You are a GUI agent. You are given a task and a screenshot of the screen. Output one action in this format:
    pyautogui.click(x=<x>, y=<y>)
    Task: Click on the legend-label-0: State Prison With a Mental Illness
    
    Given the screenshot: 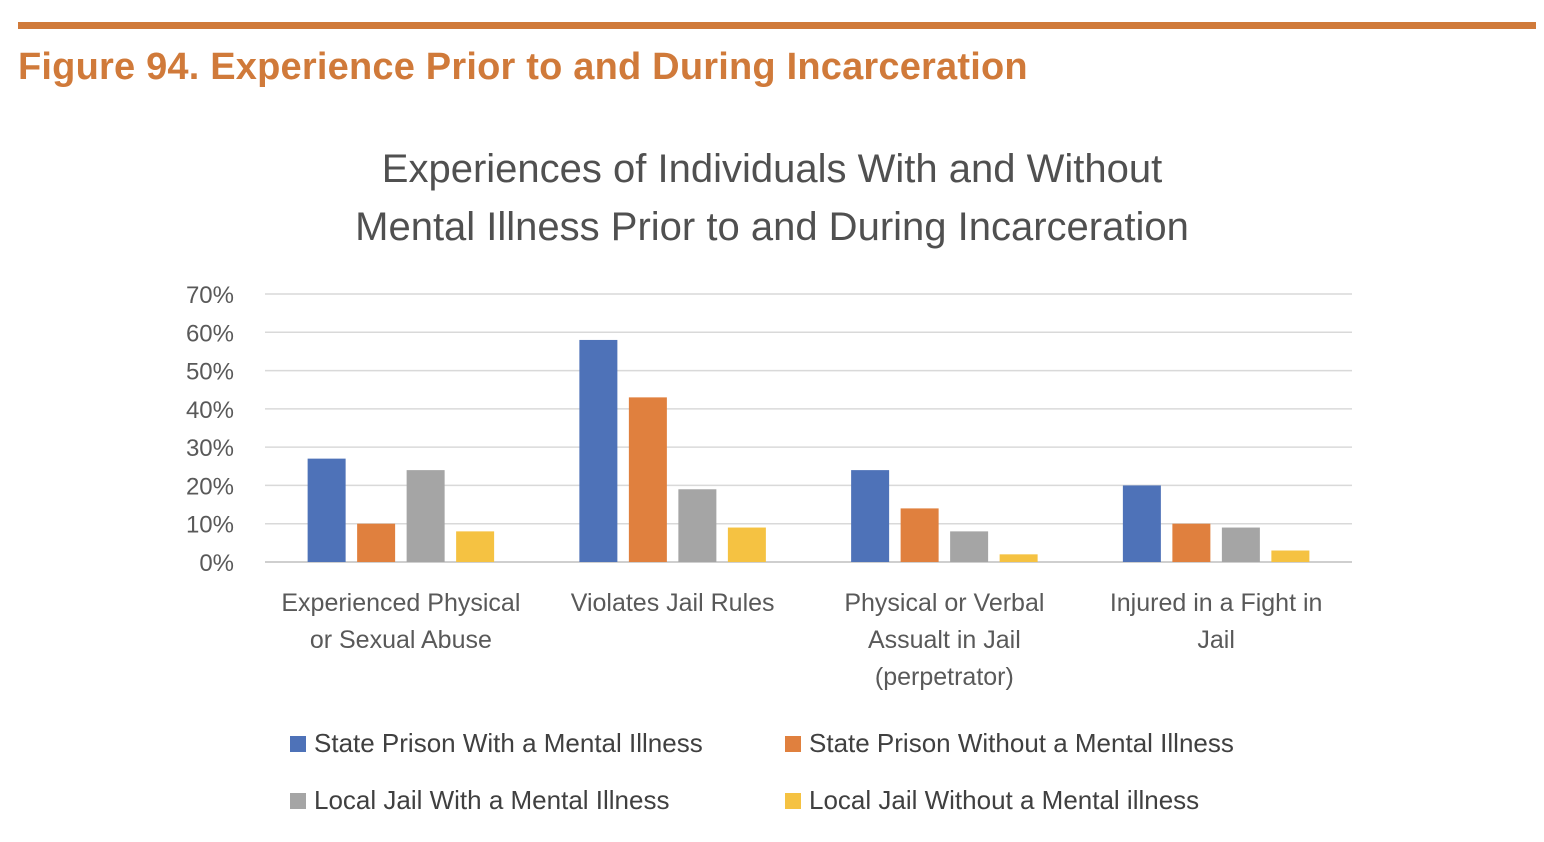 What is the action you would take?
    pyautogui.click(x=508, y=743)
    